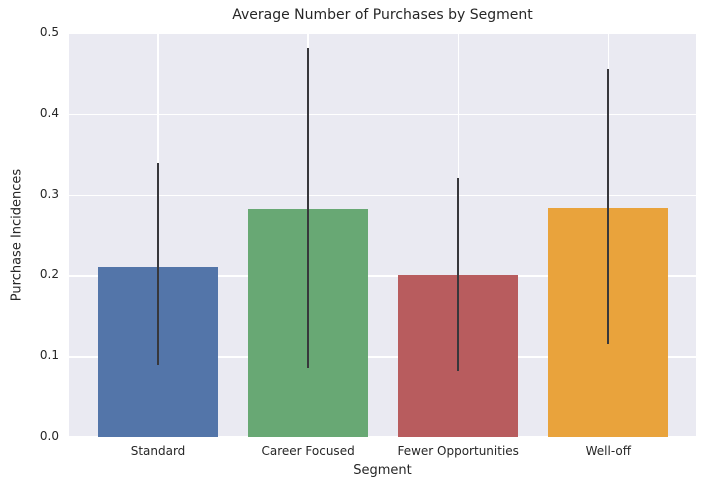 This screenshot has height=489, width=718. What do you see at coordinates (49, 355) in the screenshot?
I see `y-tick-label: 0.1` at bounding box center [49, 355].